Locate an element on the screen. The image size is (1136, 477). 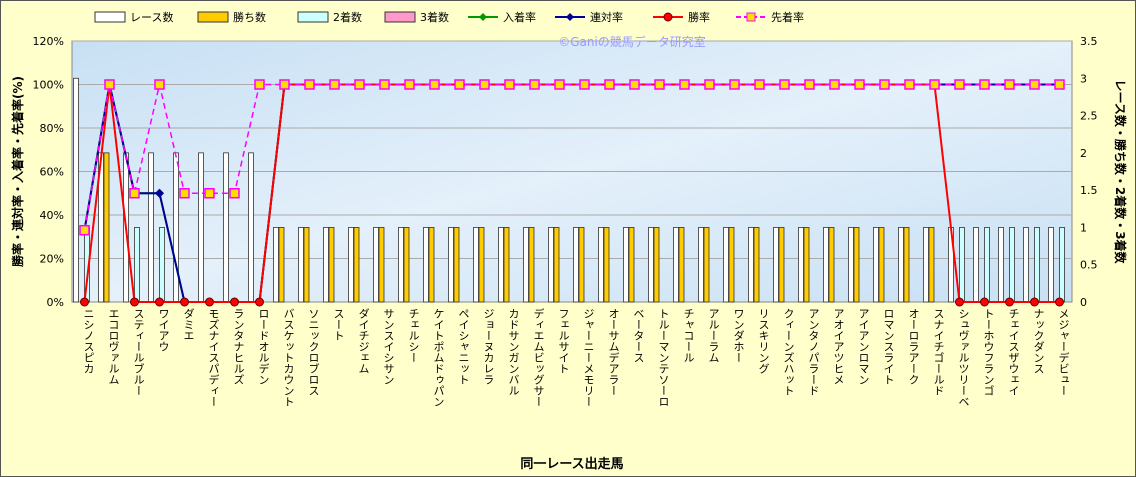
x-tick-label: スナイチゴールド is located at coordinates (938, 352).